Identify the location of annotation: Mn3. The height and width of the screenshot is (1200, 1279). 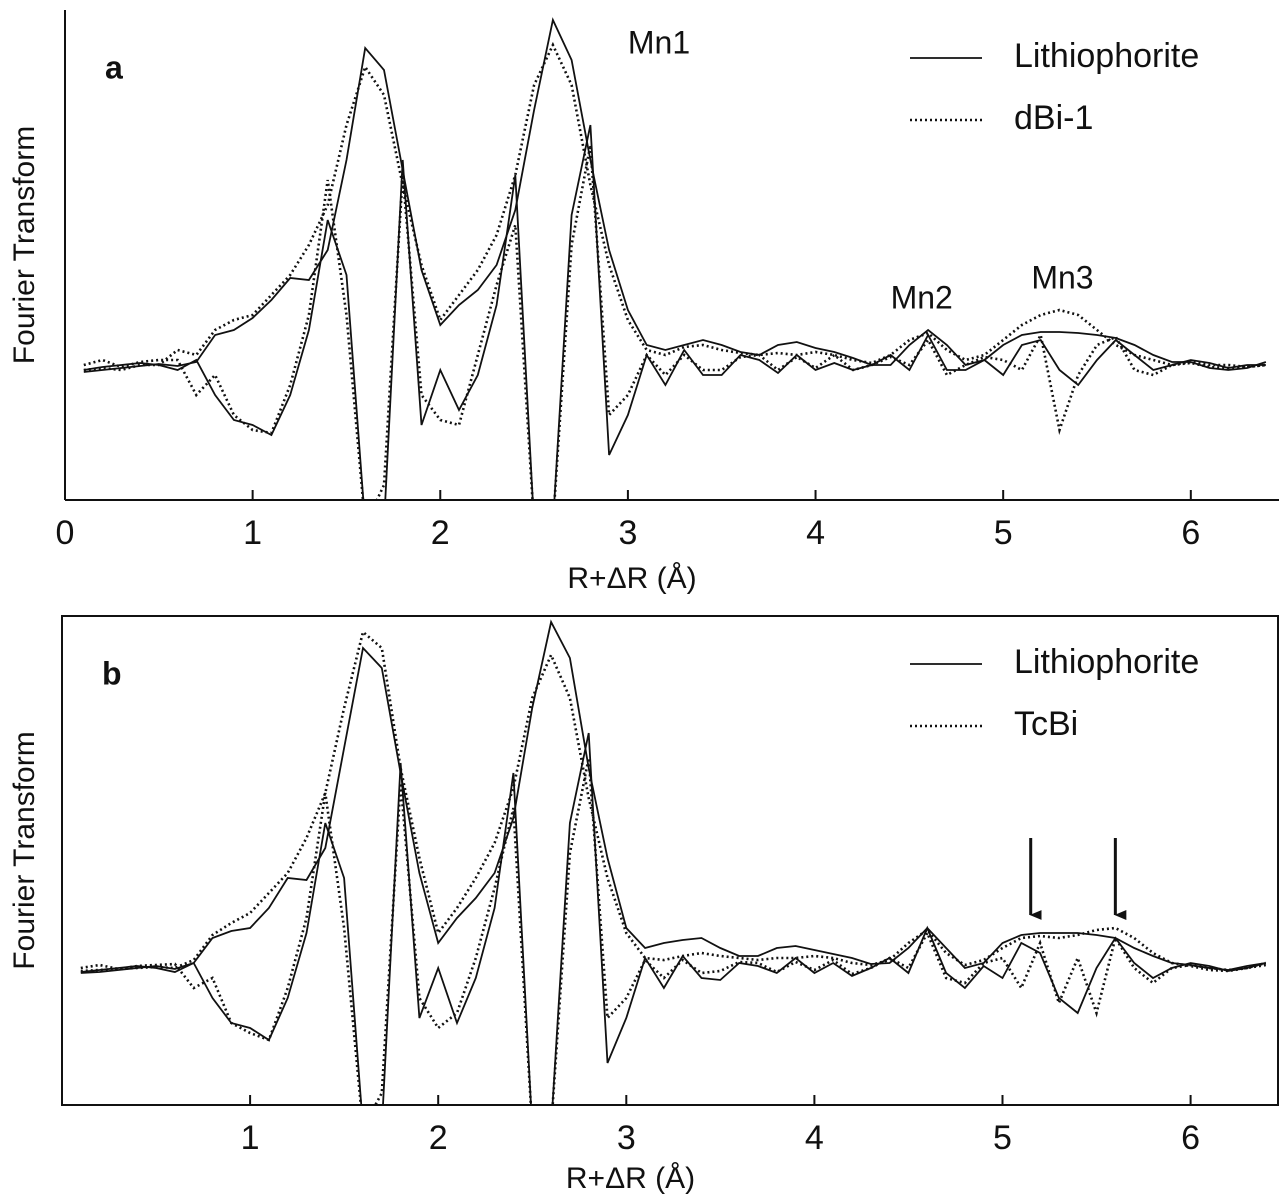
(1062, 277).